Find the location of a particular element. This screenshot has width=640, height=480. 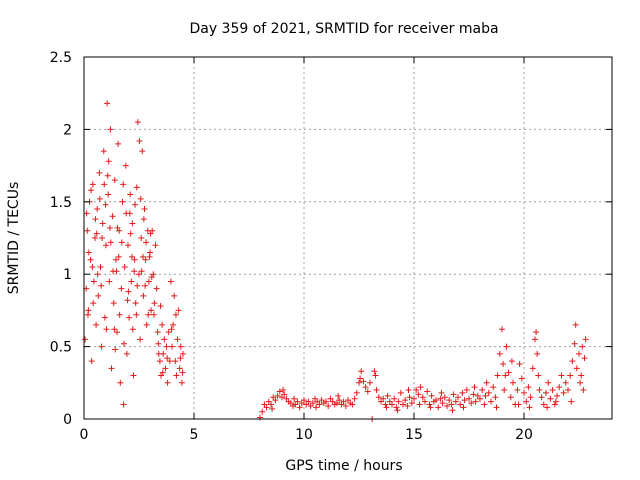

y-tick-label: 2 is located at coordinates (67, 130).